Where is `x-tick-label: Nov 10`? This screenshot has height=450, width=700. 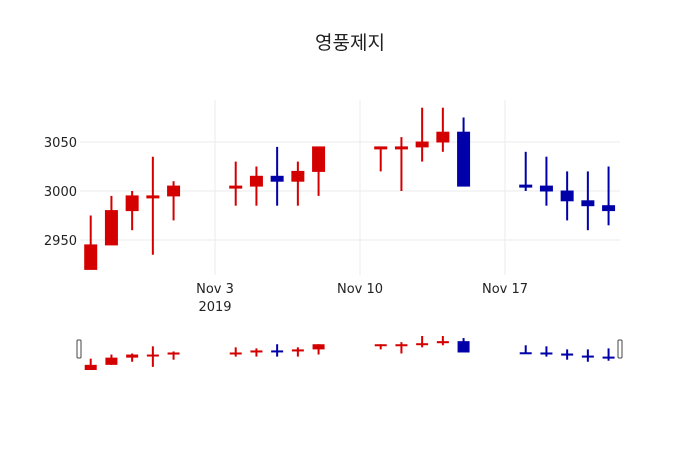
x-tick-label: Nov 10 is located at coordinates (360, 289).